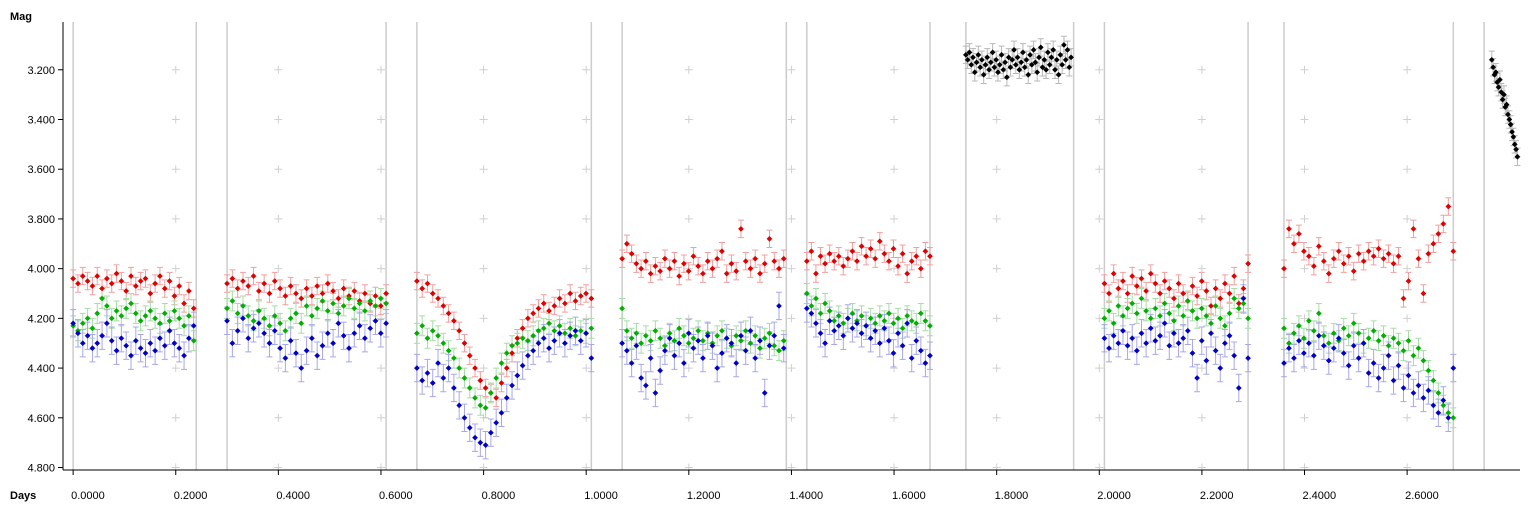  I want to click on x-tick-label-9: 1.8000, so click(1012, 496).